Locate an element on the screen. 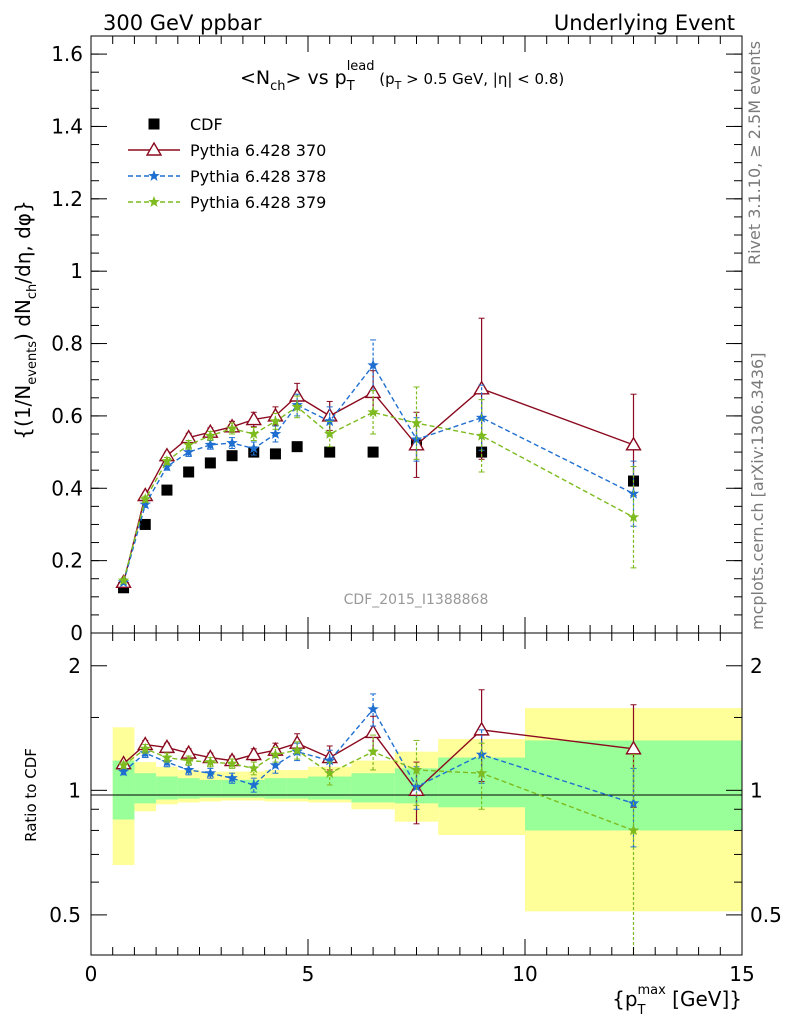 This screenshot has height=1024, width=786. svg-text: {pTmax [GeV]} is located at coordinates (677, 1000).